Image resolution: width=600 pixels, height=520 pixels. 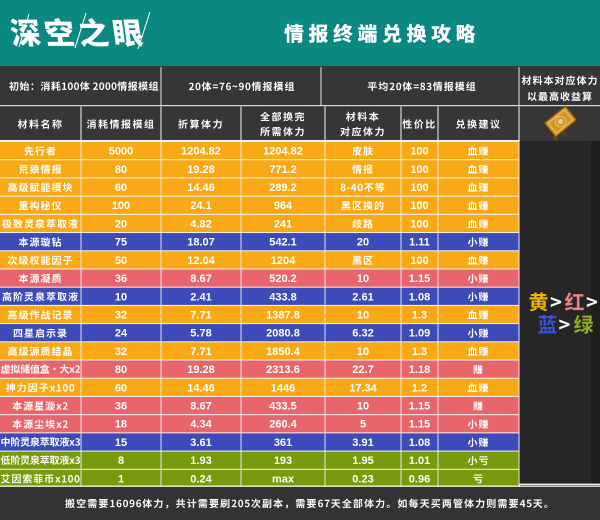 I want to click on svg-text: max, so click(x=283, y=479).